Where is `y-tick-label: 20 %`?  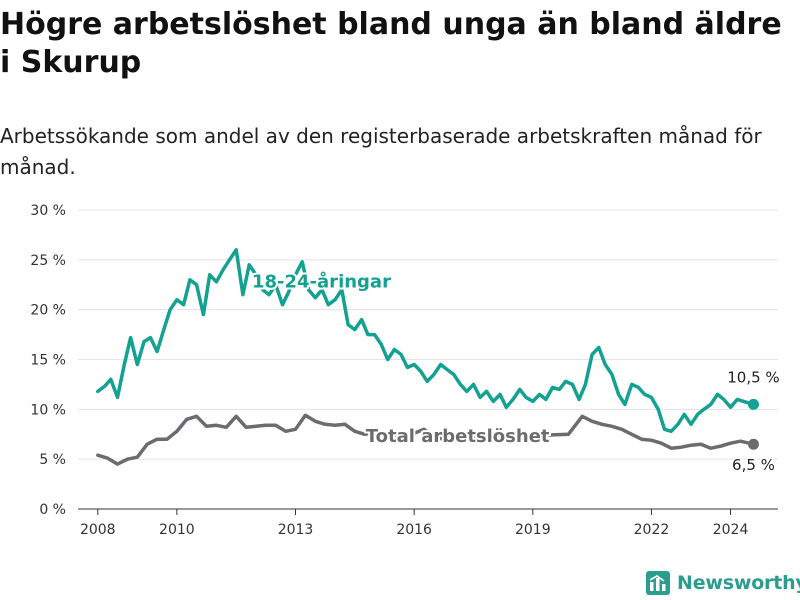
y-tick-label: 20 % is located at coordinates (48, 311).